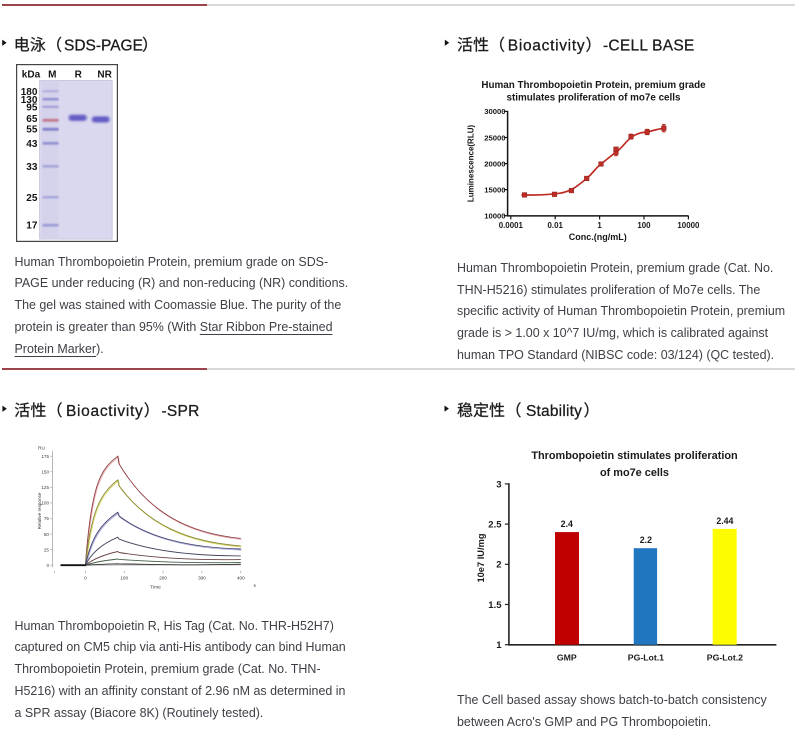 The image size is (800, 747). What do you see at coordinates (495, 605) in the screenshot?
I see `svg-text: 1.5` at bounding box center [495, 605].